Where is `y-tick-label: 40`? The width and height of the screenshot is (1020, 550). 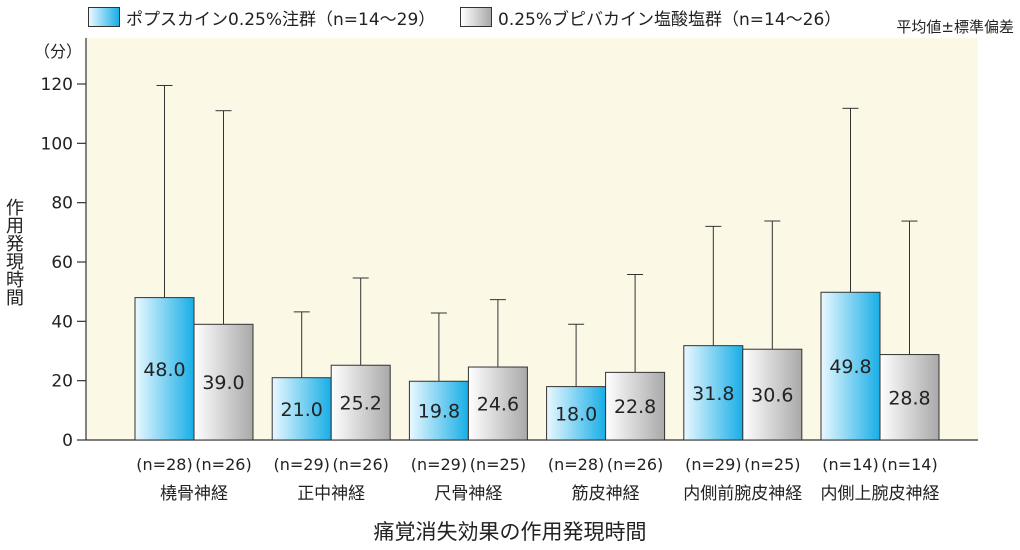 y-tick-label: 40 is located at coordinates (62, 322).